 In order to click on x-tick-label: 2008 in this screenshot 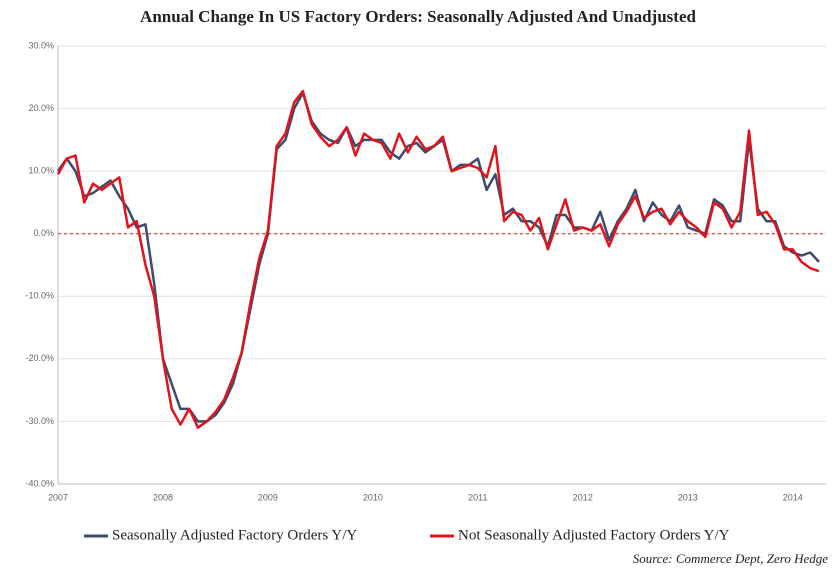, I will do `click(163, 497)`.